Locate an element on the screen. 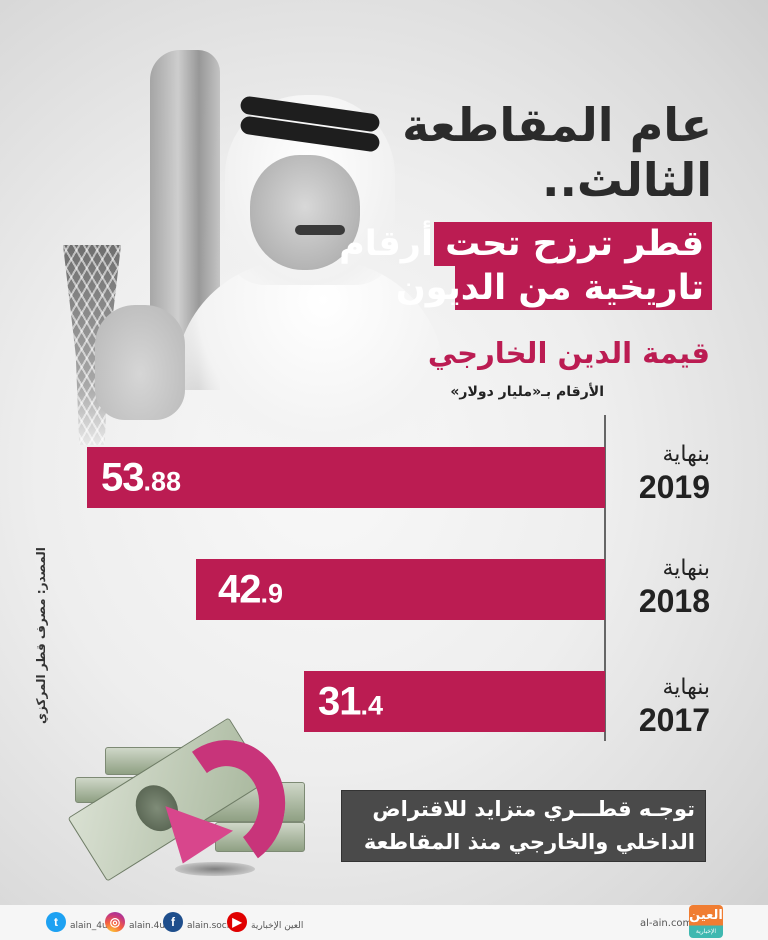 The height and width of the screenshot is (940, 768). moustache-image is located at coordinates (320, 230).